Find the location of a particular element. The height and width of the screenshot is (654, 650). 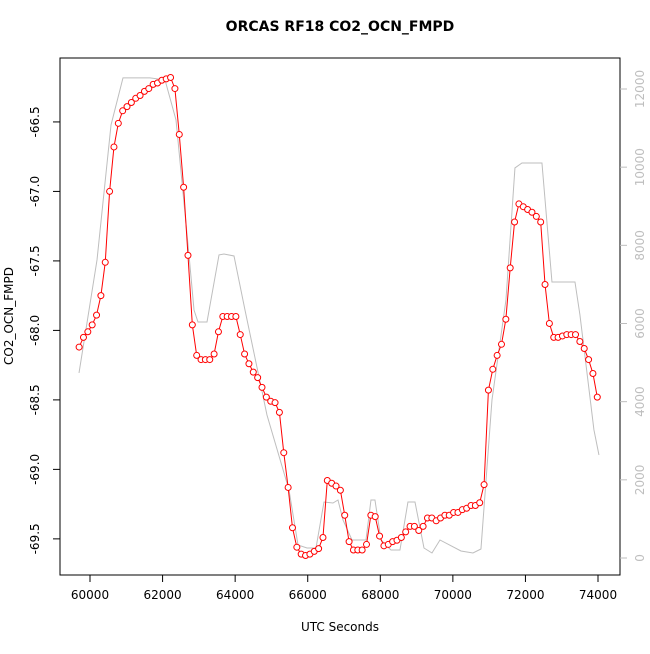

y-tick-label: -66.5 is located at coordinates (35, 121).